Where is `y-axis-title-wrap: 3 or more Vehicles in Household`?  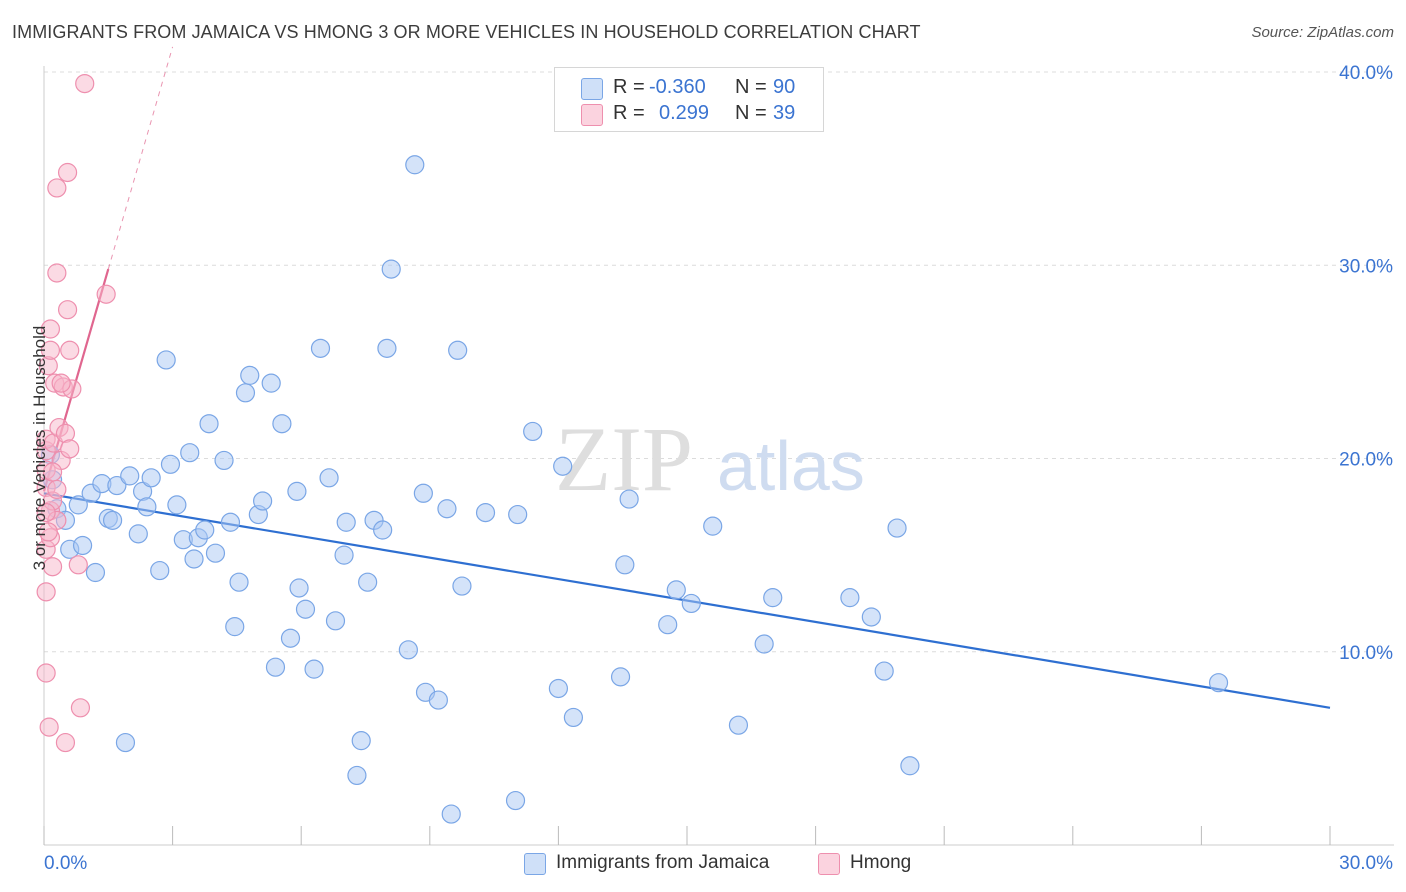
y-axis-title-wrap: 3 or more Vehicles in Household is located at coordinates (33, 446).